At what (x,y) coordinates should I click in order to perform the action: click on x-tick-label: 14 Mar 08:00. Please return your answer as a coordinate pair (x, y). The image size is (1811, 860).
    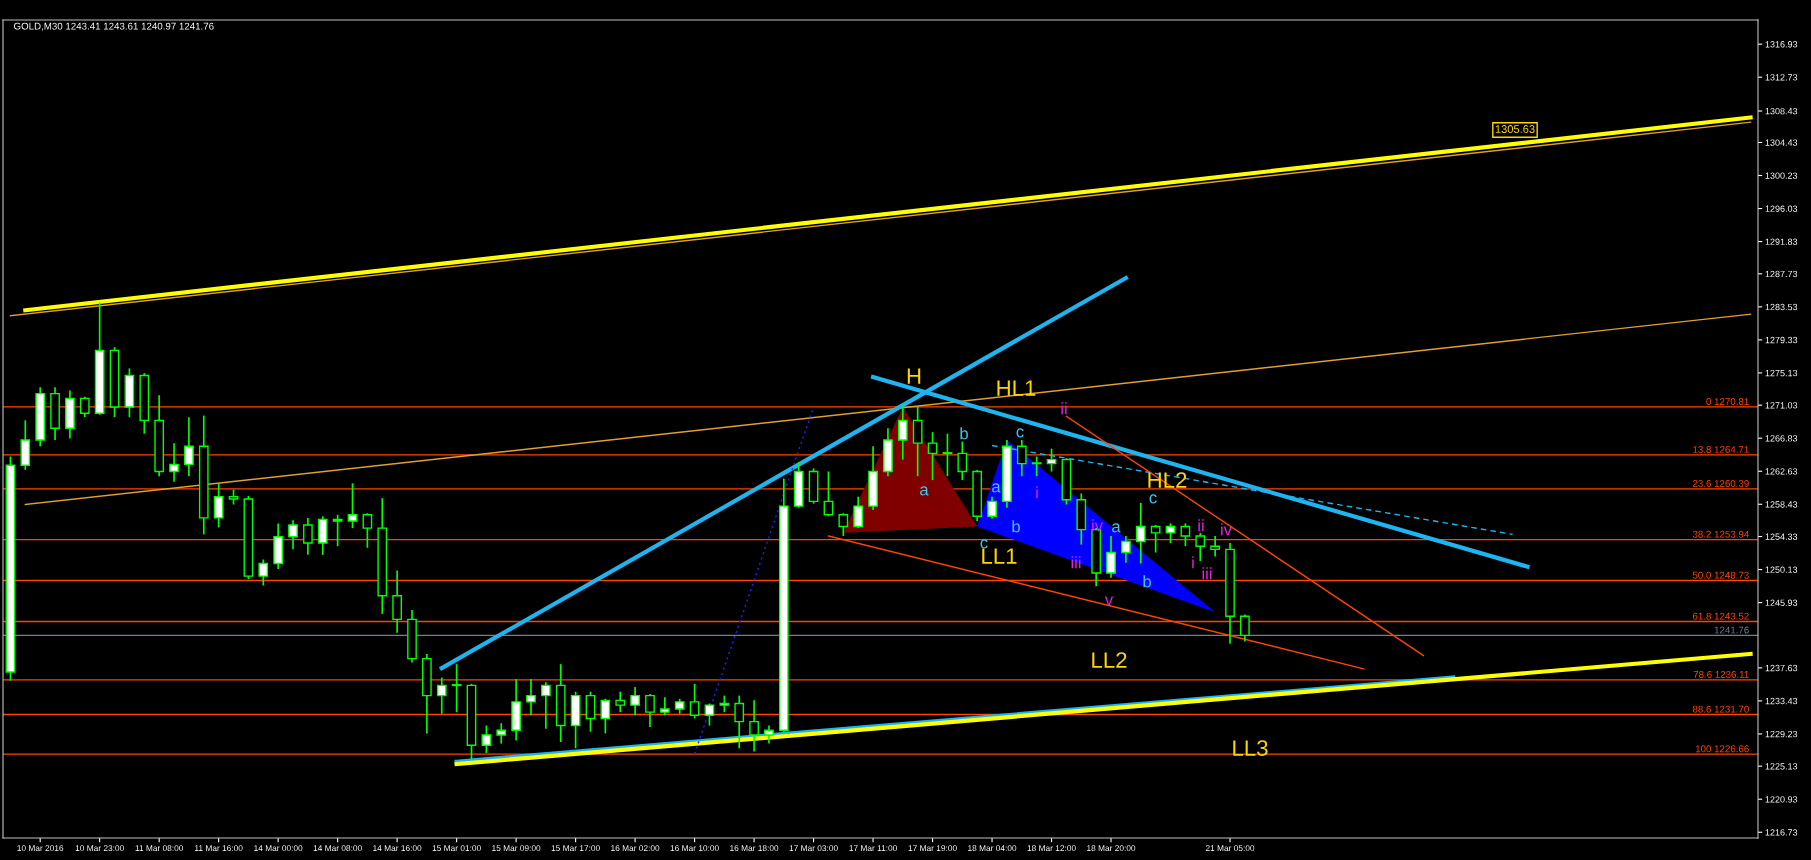
    Looking at the image, I should click on (337, 848).